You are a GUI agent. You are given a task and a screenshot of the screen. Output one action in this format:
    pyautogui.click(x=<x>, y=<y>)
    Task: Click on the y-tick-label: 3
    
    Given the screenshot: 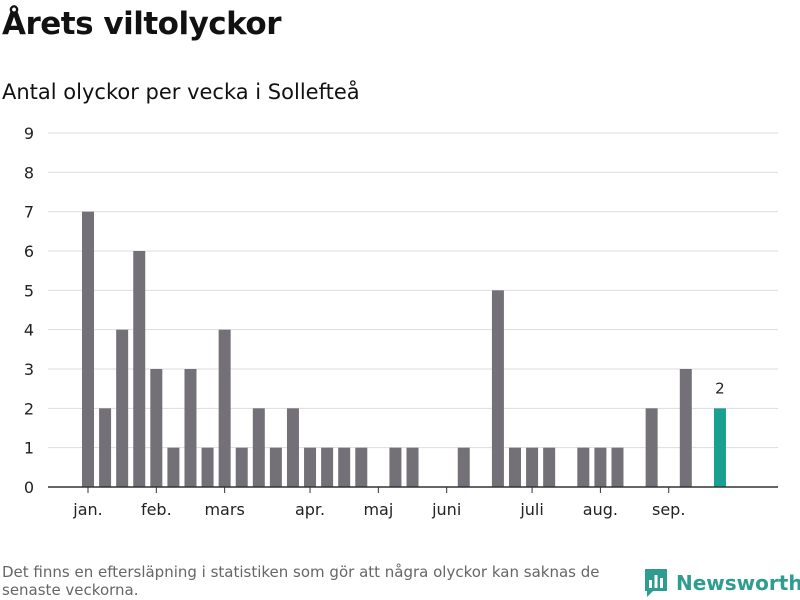 What is the action you would take?
    pyautogui.click(x=29, y=369)
    